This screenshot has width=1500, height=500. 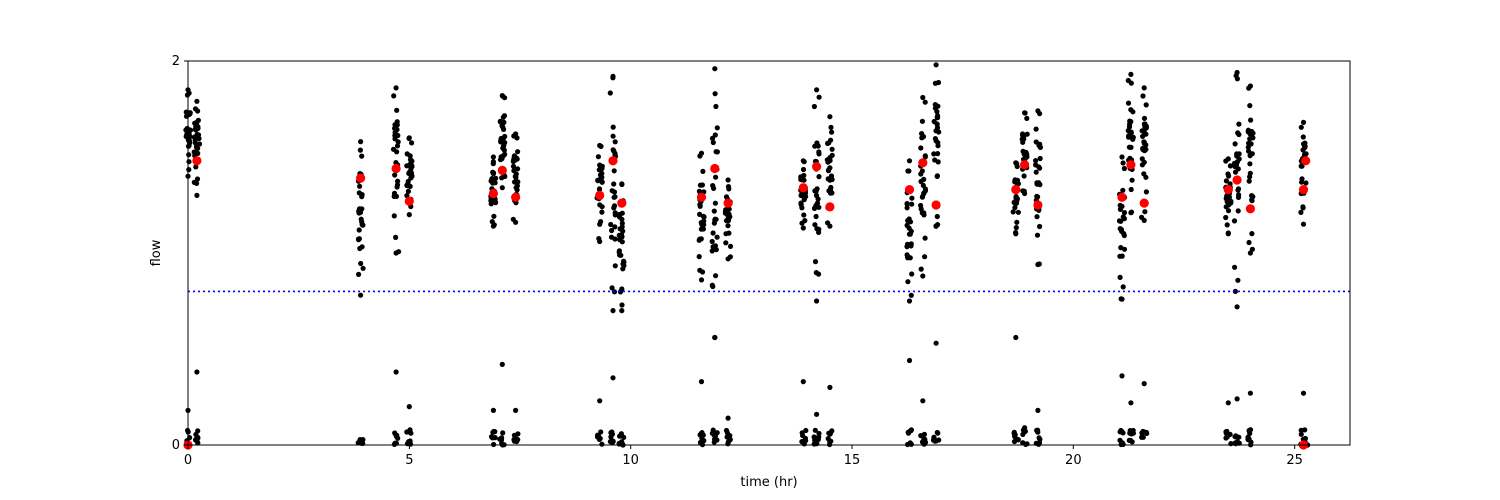 What do you see at coordinates (743, 456) in the screenshot?
I see `x-axis: 0 5 10 15 20 25` at bounding box center [743, 456].